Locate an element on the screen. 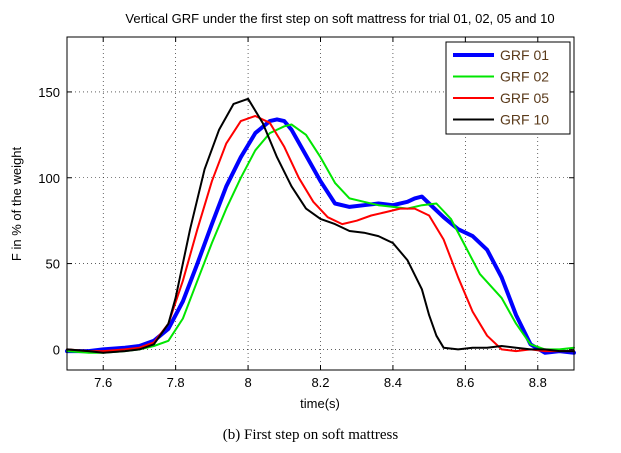  y-tick-label: 150 is located at coordinates (49, 92).